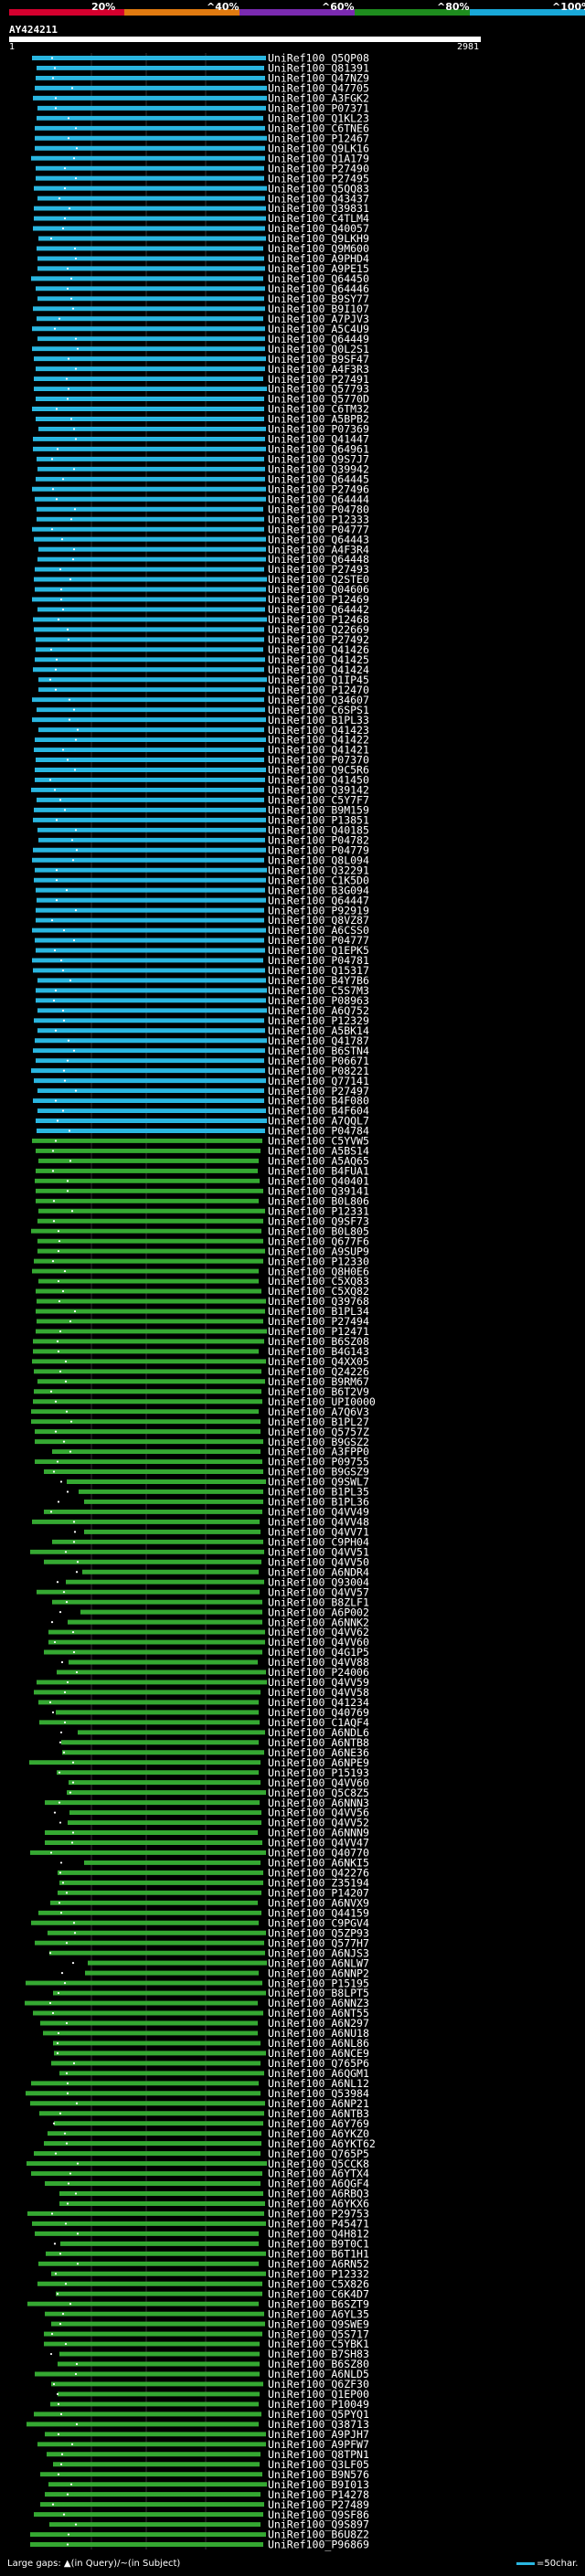  What do you see at coordinates (322, 2143) in the screenshot?
I see `hit-label: UniRef100_A6YKT62` at bounding box center [322, 2143].